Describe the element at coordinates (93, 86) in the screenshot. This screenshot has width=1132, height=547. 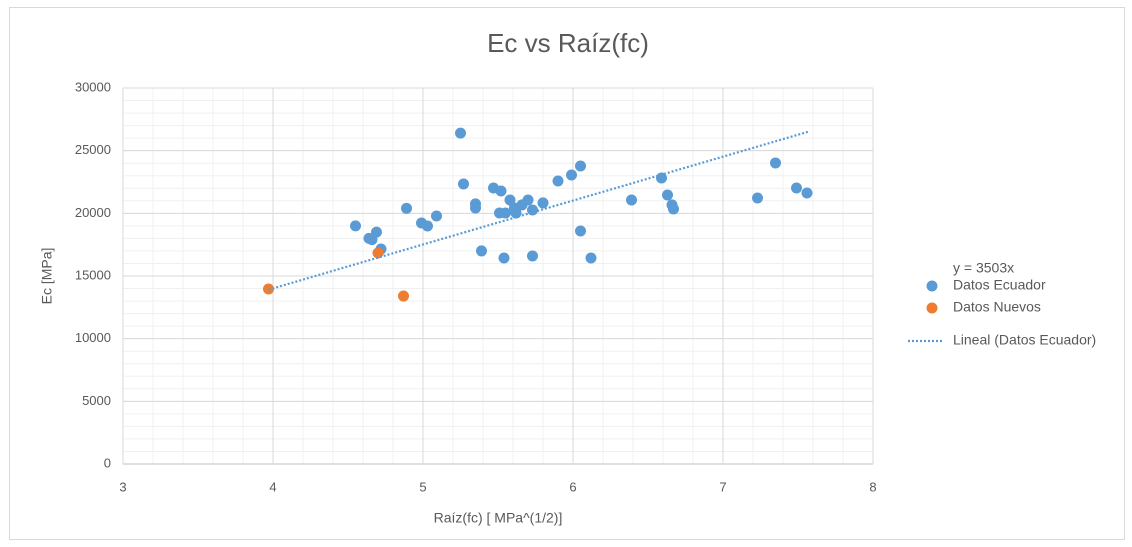
I see `y-tick-label: 30000` at that location.